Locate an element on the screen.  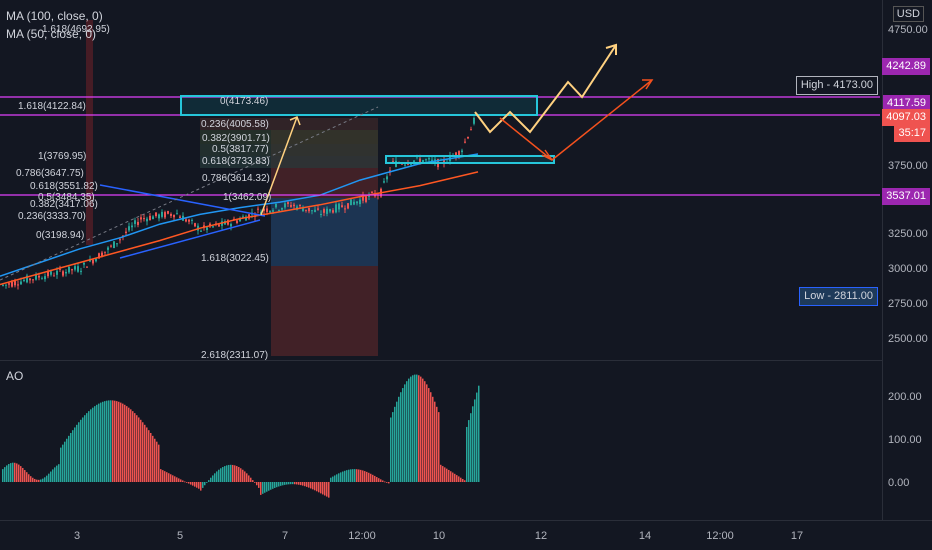
forecast-arrowhead-c is located at coordinates (547, 155).